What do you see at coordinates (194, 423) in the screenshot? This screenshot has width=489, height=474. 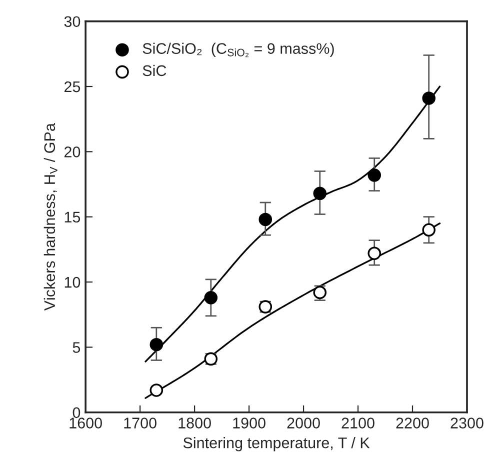 I see `x-tick-label: 1800` at bounding box center [194, 423].